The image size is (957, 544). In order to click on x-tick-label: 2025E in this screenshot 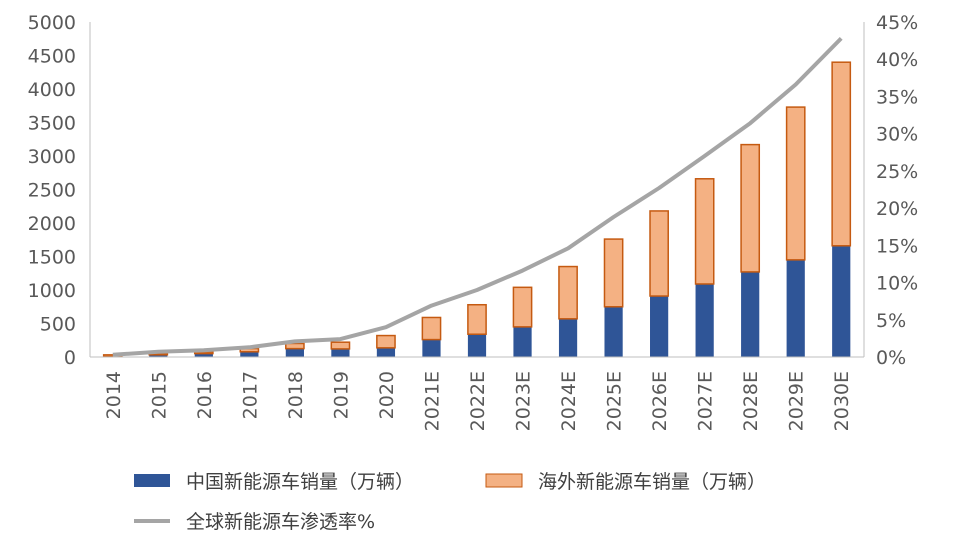, I will do `click(615, 401)`.